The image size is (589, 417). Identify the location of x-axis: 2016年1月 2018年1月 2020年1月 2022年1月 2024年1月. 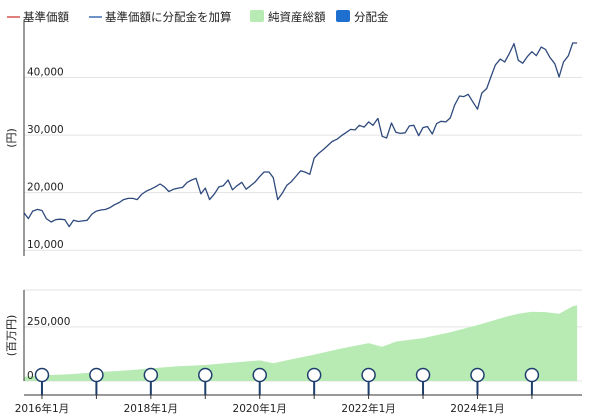
(298, 404).